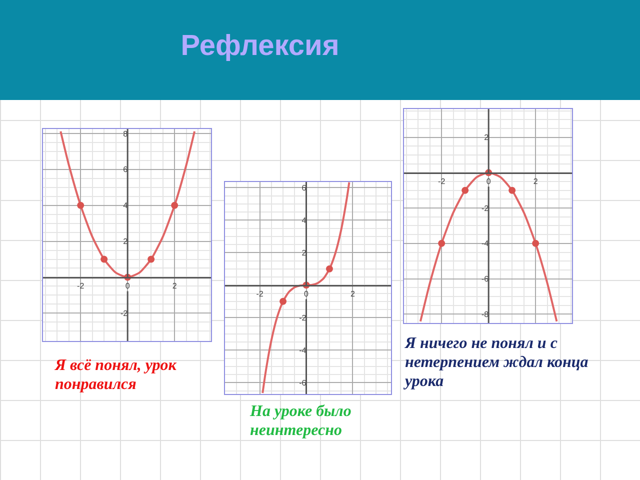 Image resolution: width=640 pixels, height=480 pixels. What do you see at coordinates (485, 279) in the screenshot?
I see `y-tick-label: -6` at bounding box center [485, 279].